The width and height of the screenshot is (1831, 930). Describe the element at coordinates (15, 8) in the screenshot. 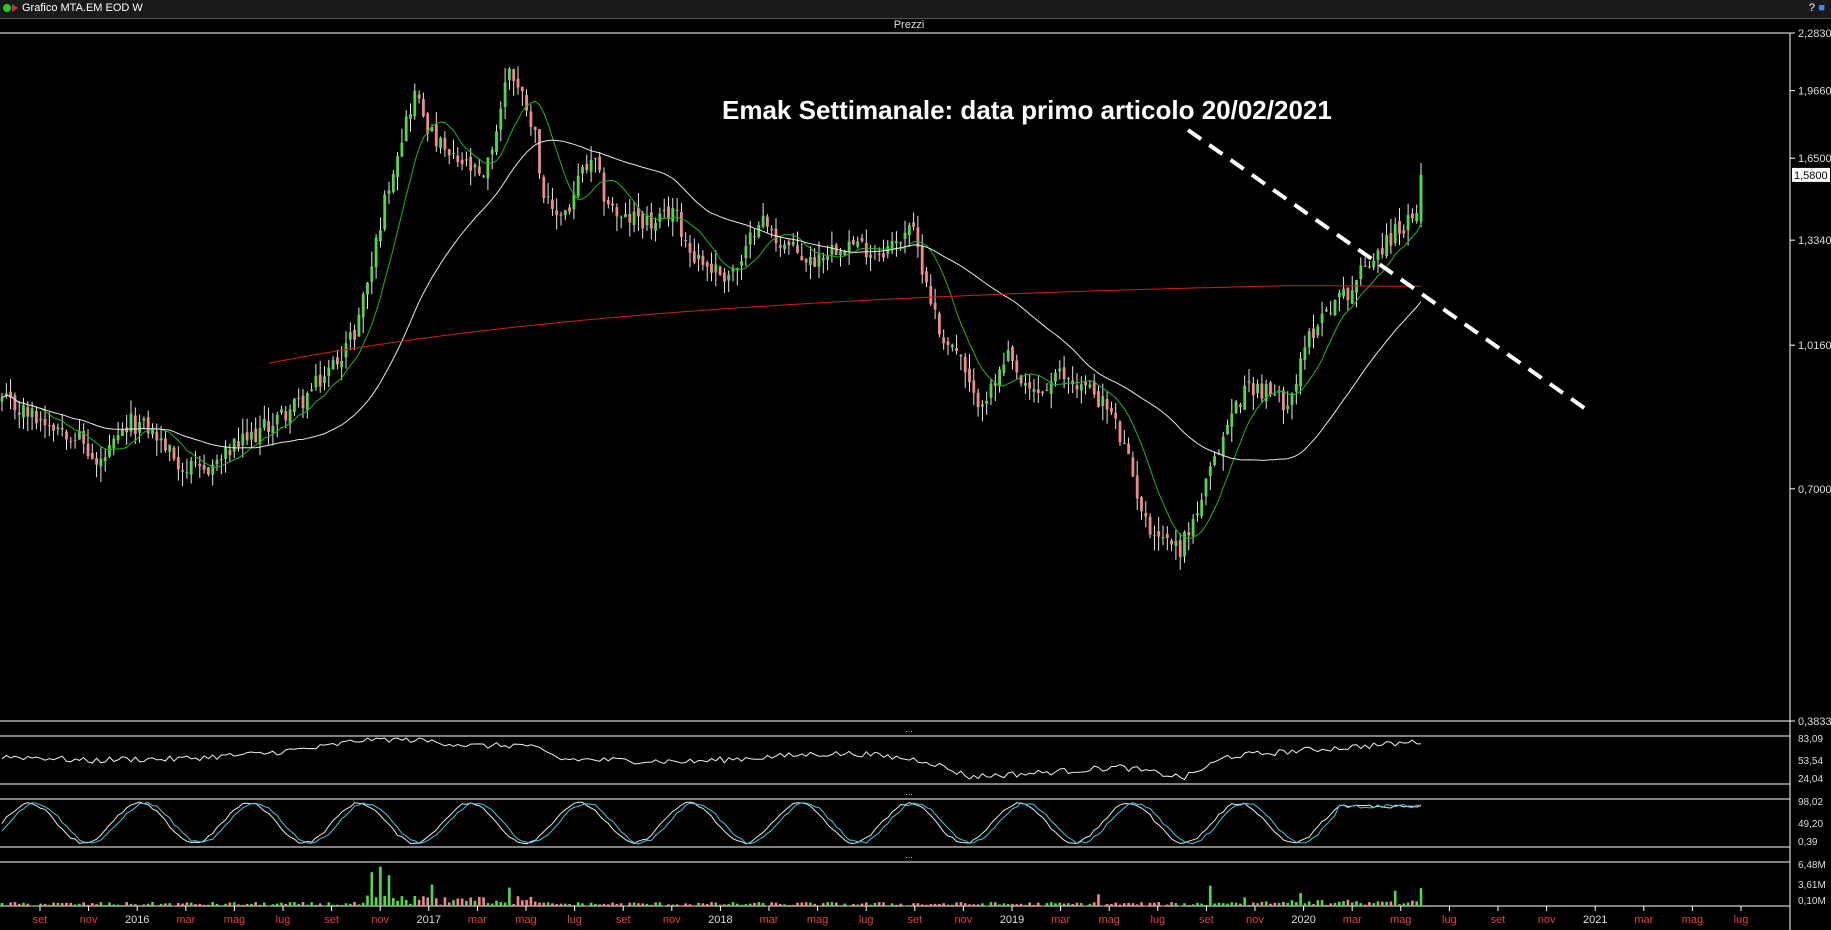

I see `play-arrow-icon` at that location.